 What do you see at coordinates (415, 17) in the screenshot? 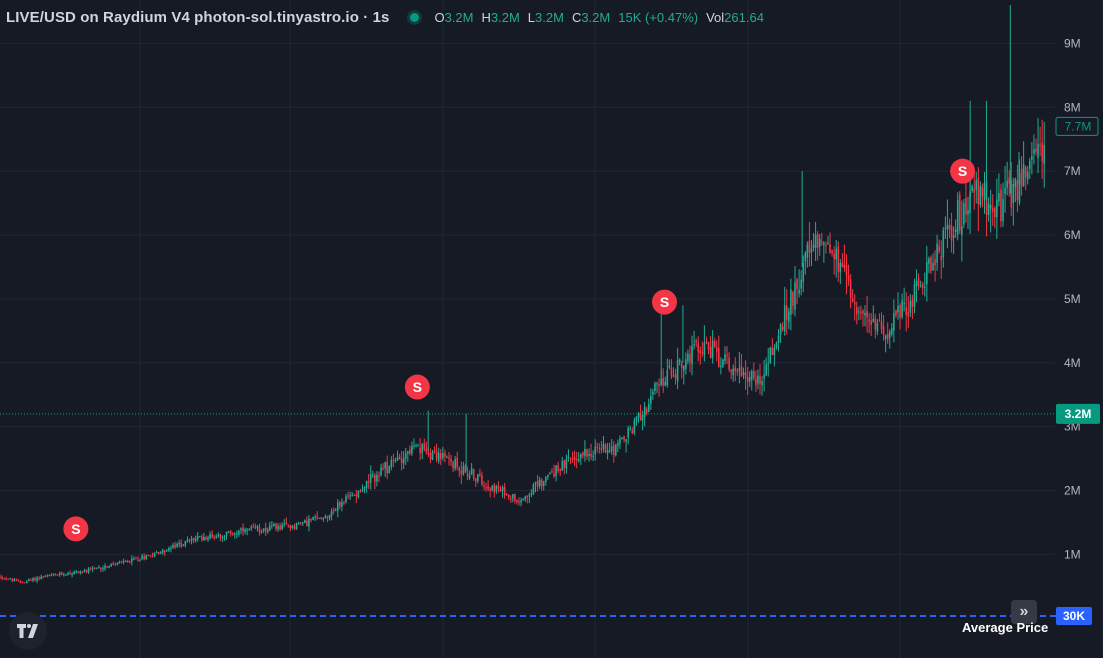
I see `market-status-dot` at bounding box center [415, 17].